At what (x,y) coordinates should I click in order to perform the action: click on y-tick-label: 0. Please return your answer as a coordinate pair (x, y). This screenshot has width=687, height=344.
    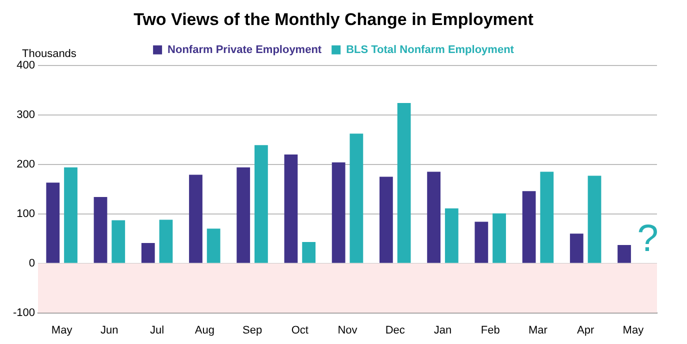
    Looking at the image, I should click on (32, 263).